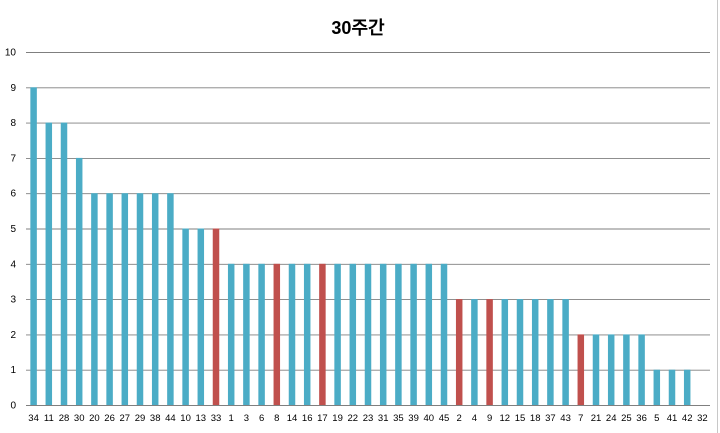 The height and width of the screenshot is (433, 720). I want to click on x-tick-label: 25, so click(626, 418).